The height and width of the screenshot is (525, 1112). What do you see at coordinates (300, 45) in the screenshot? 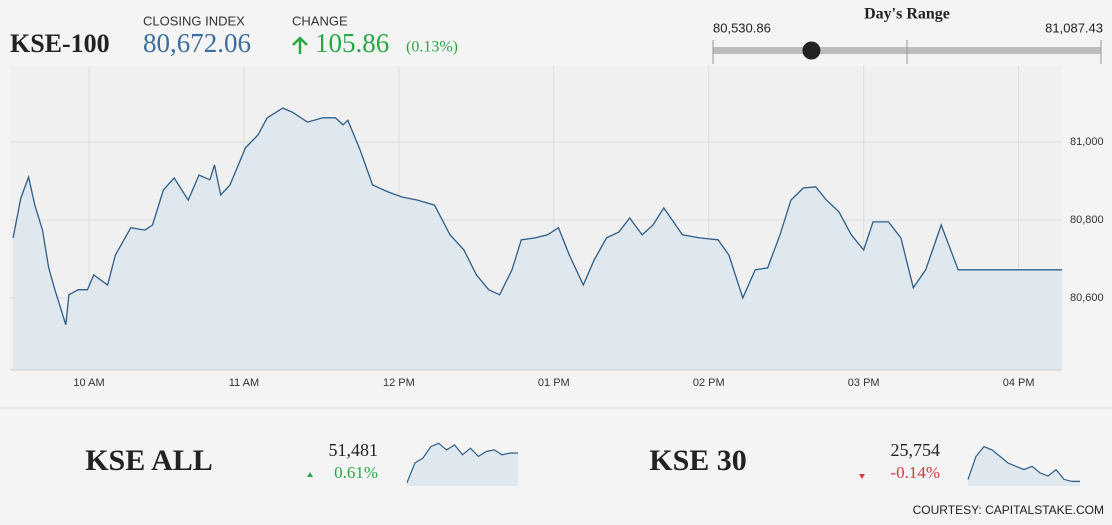
I see `up-arrow` at bounding box center [300, 45].